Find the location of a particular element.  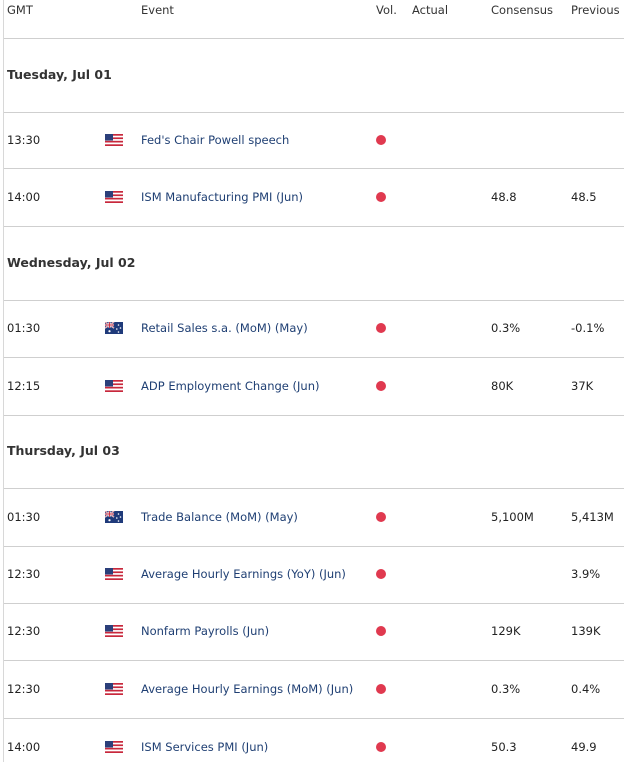

time: 13:30 is located at coordinates (24, 140).